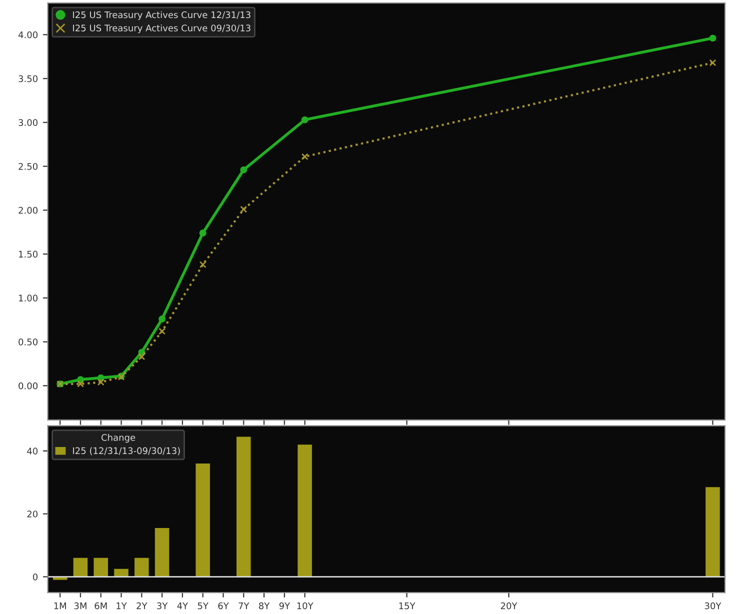  I want to click on x-tick-label: 1M, so click(60, 606).